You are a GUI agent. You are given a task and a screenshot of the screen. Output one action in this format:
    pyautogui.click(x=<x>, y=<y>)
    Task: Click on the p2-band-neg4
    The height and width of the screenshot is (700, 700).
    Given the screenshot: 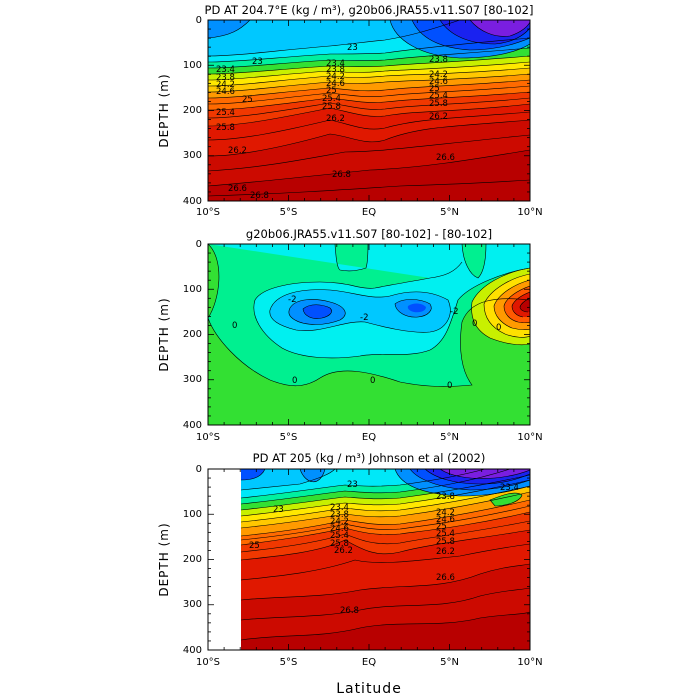 What is the action you would take?
    pyautogui.click(x=317, y=311)
    